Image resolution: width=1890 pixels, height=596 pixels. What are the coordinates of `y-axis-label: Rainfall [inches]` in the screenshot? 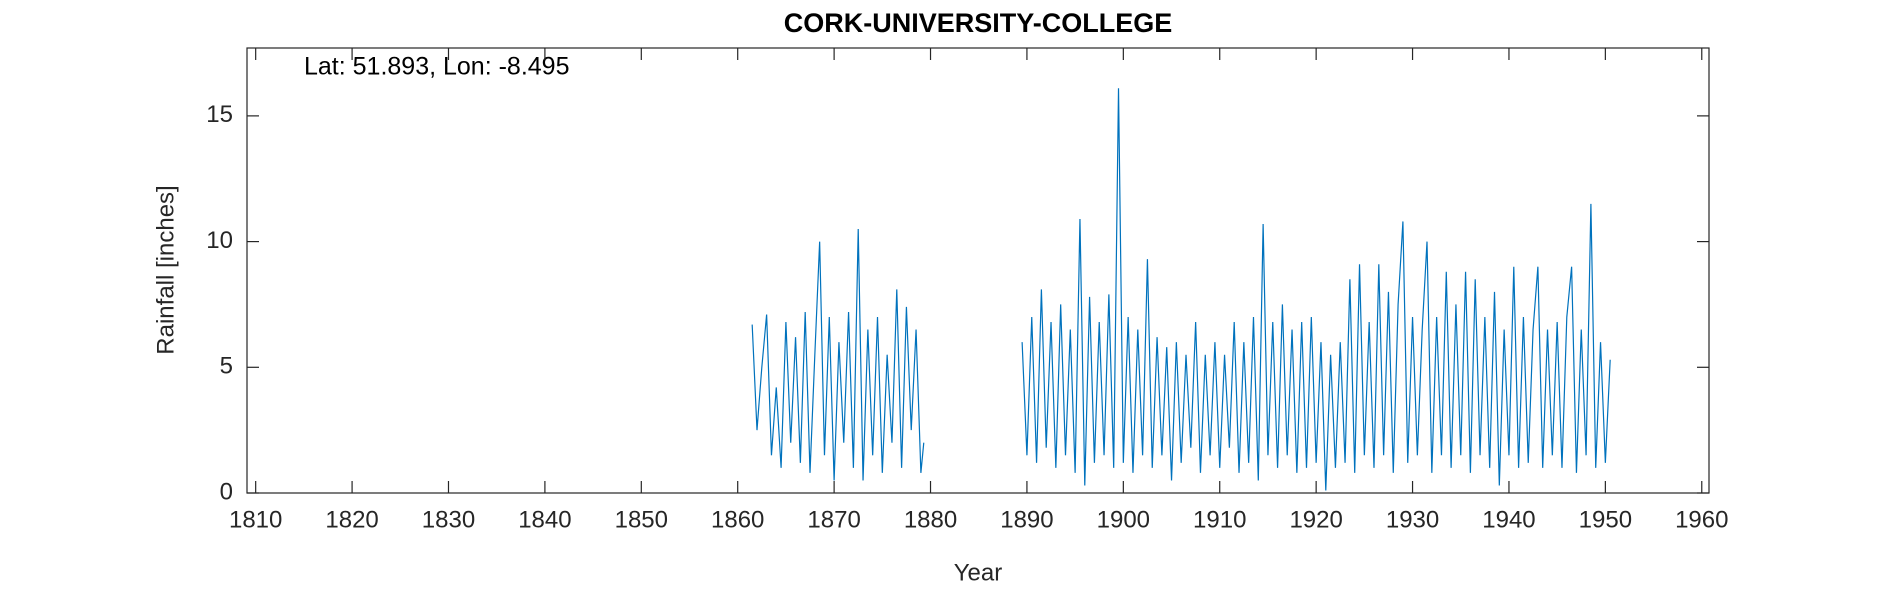 It's located at (165, 269).